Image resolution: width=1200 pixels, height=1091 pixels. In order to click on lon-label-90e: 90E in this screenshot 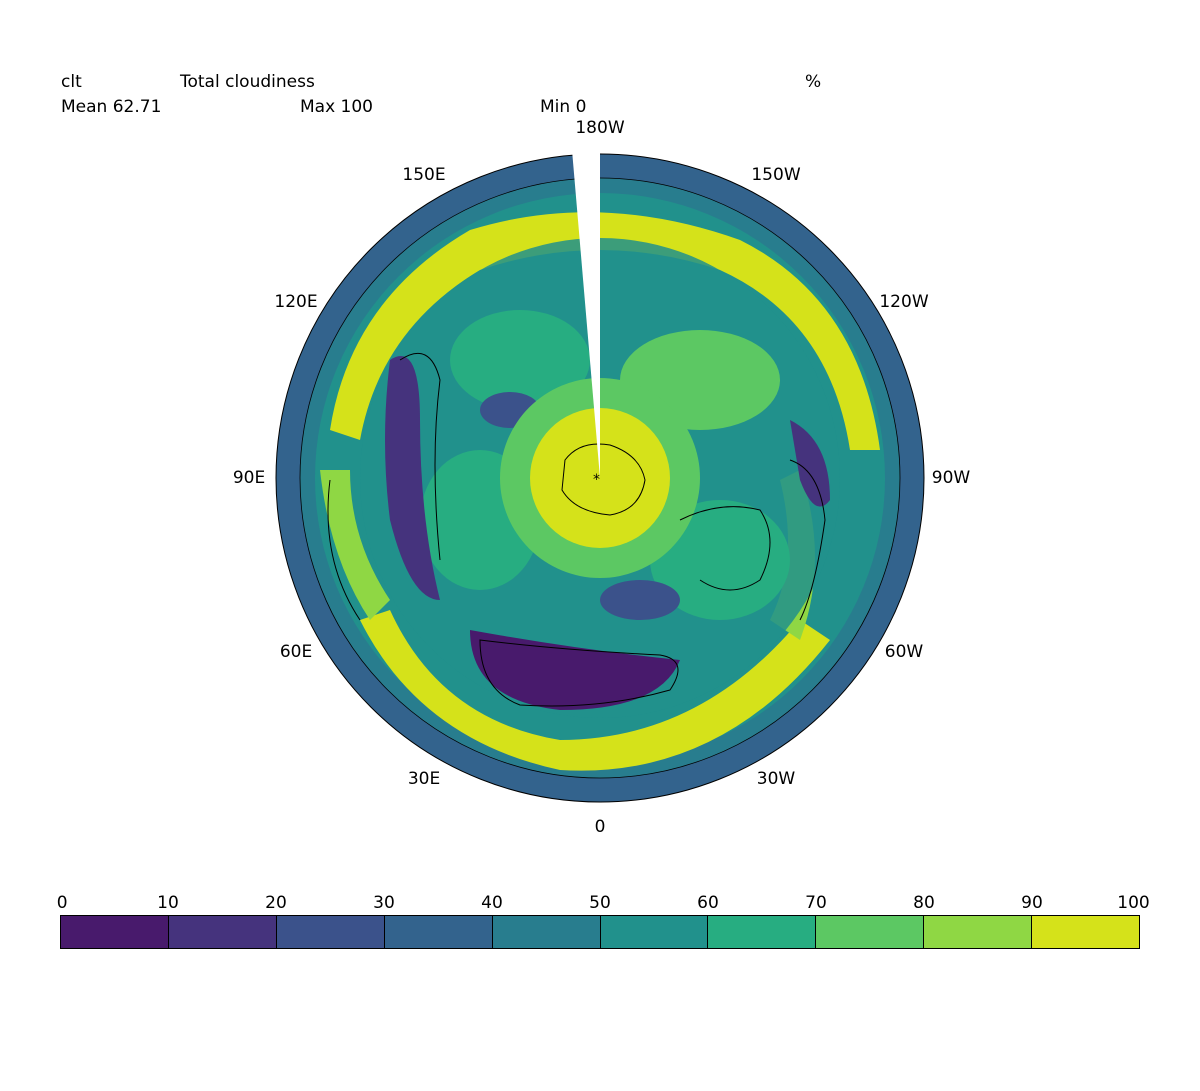, I will do `click(249, 478)`.